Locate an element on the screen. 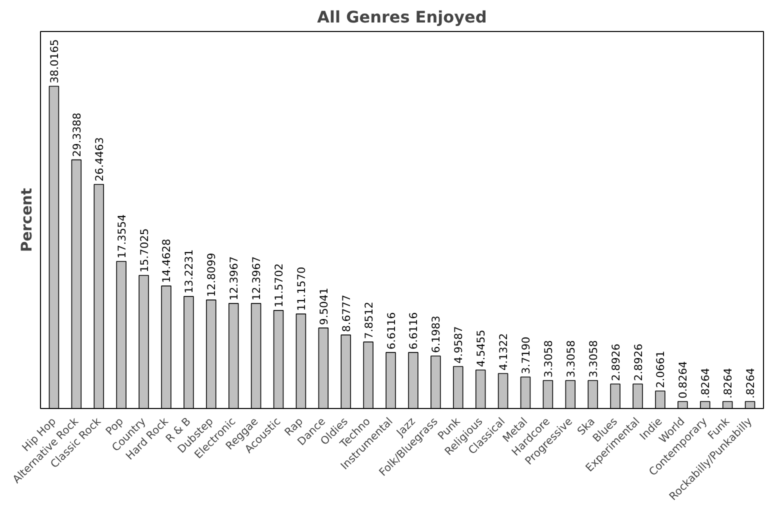  data-label: 11.1570 is located at coordinates (301, 288).